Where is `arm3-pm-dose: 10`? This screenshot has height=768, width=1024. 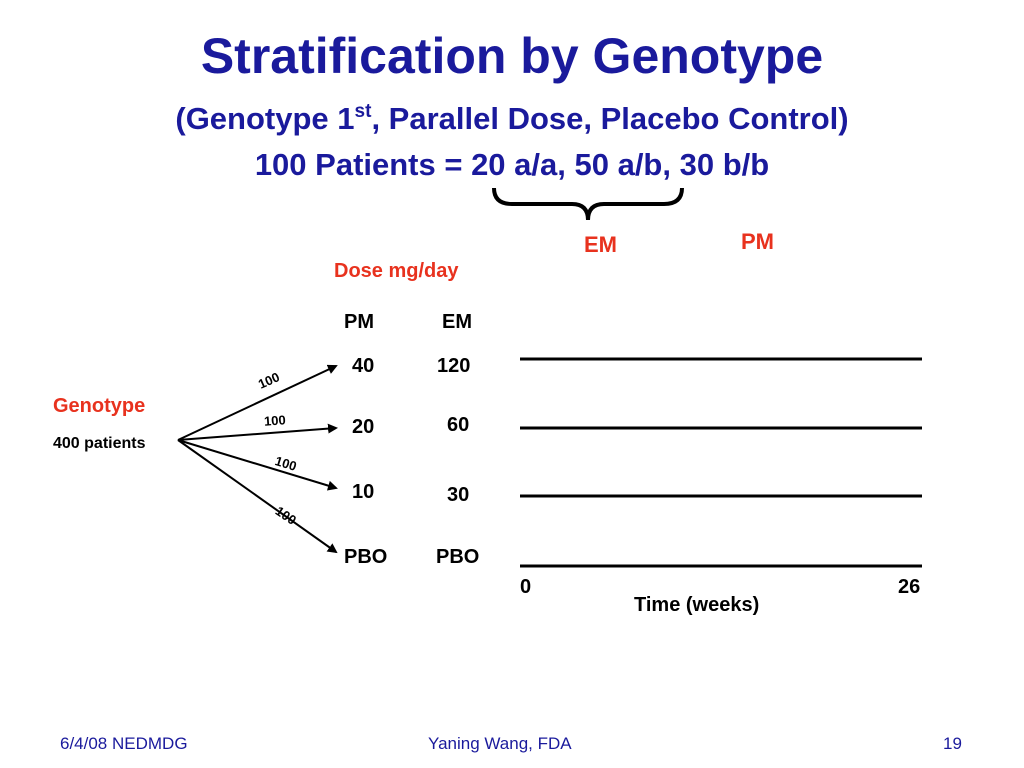 arm3-pm-dose: 10 is located at coordinates (363, 492).